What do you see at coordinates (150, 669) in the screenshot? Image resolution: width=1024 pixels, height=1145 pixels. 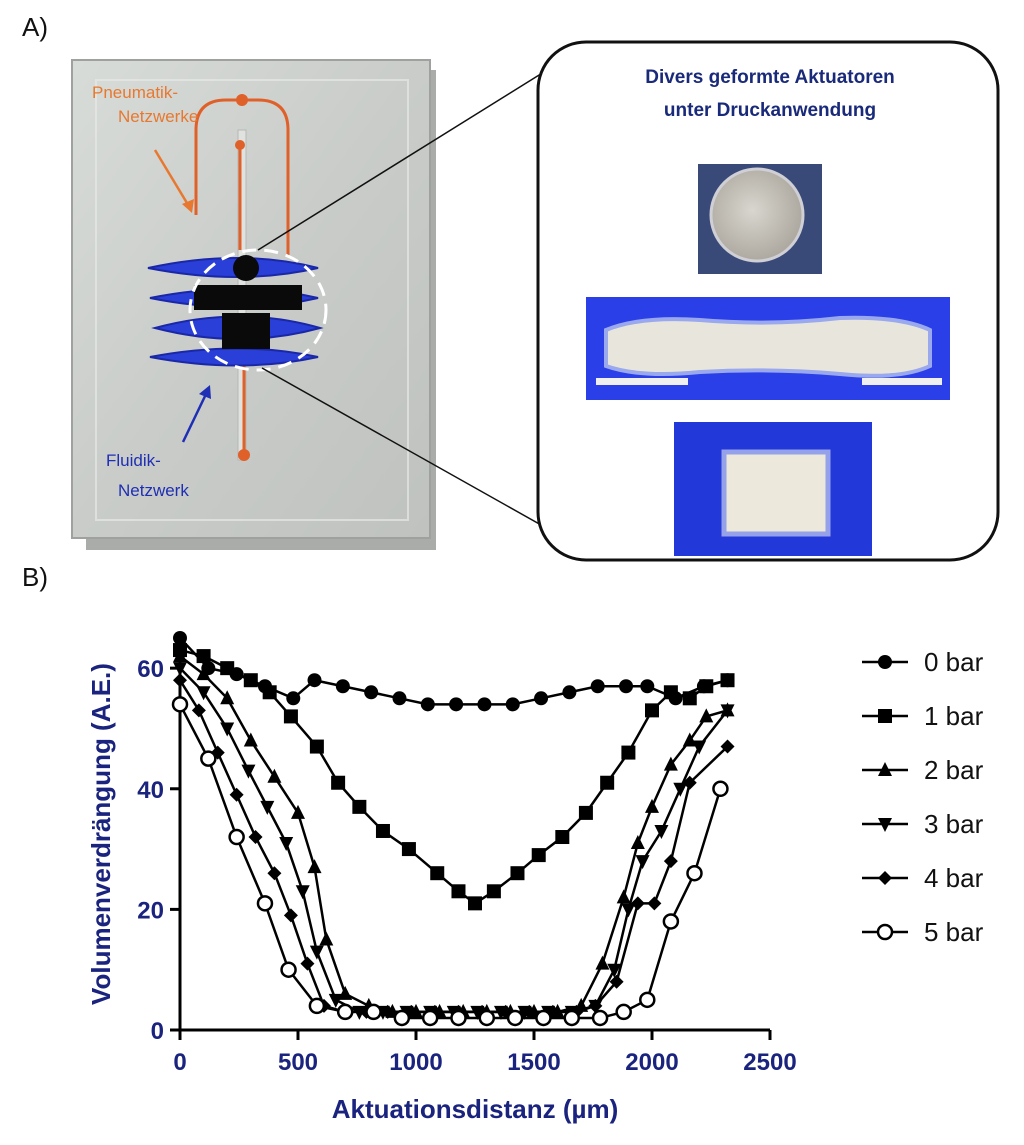 I see `y-tick-label: 60` at bounding box center [150, 669].